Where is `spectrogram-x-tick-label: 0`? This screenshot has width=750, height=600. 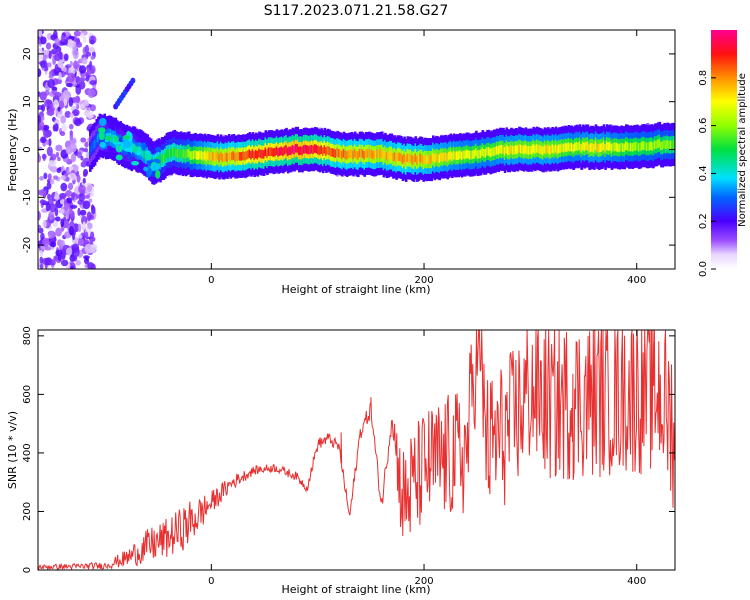
spectrogram-x-tick-label: 0 is located at coordinates (211, 280).